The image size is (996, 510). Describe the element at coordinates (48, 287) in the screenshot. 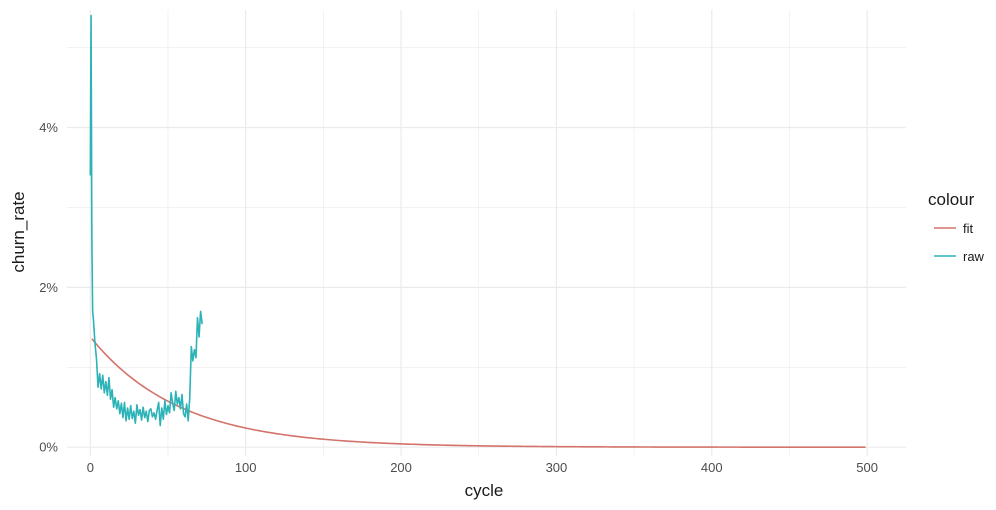

I see `y-tick-label: 2%` at that location.